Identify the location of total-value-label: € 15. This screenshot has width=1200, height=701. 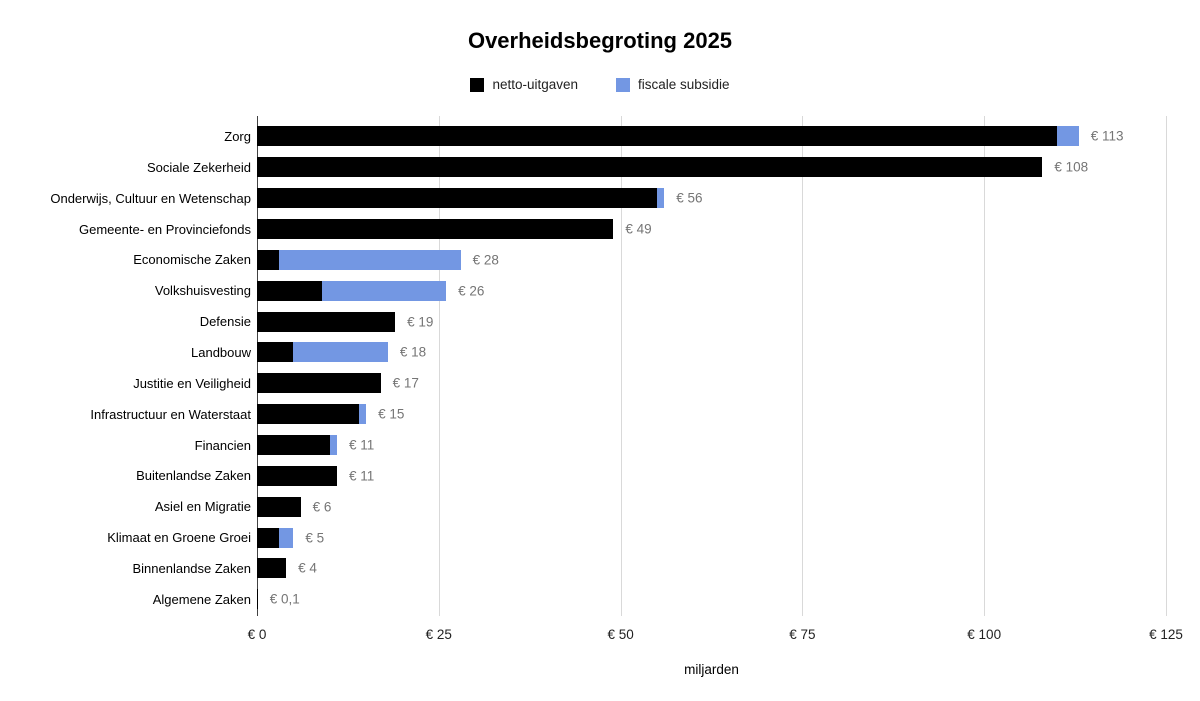
(391, 414).